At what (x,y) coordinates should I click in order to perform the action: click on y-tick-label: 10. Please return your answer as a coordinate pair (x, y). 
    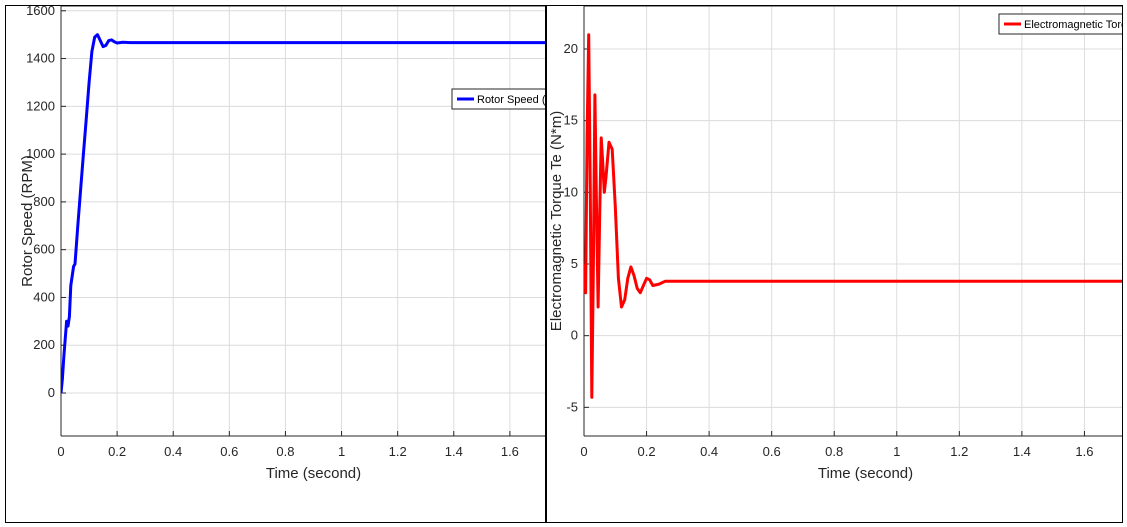
    Looking at the image, I should click on (571, 191).